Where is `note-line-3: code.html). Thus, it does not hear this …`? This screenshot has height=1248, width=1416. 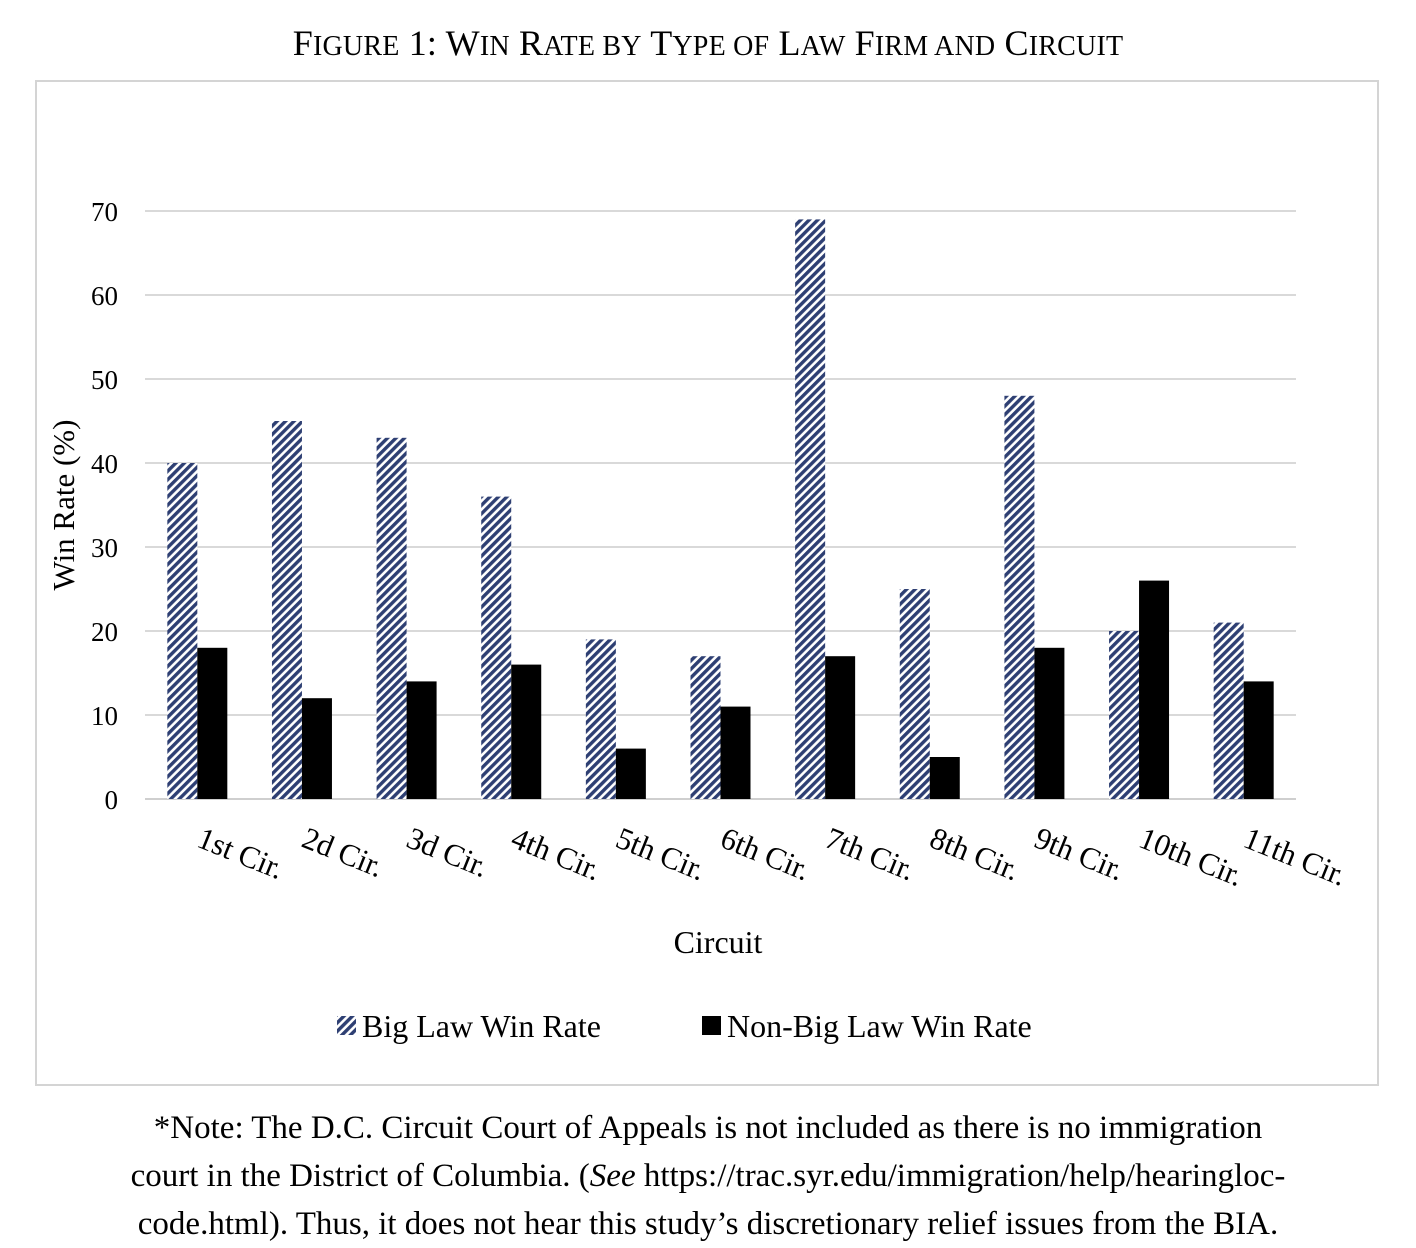 note-line-3: code.html). Thus, it does not hear this … is located at coordinates (708, 1224).